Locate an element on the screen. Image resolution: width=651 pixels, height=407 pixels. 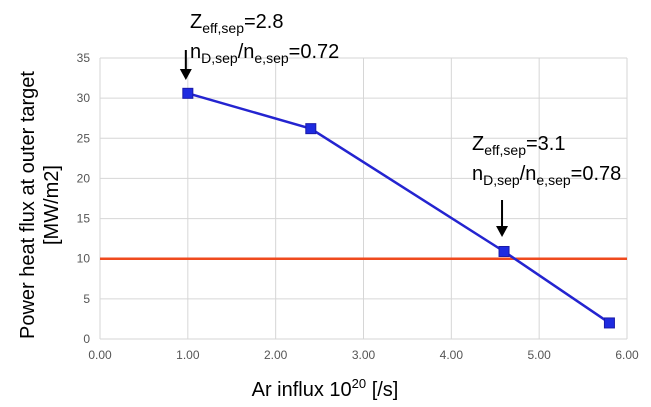
y-axis-title-line2: [MW/m2] is located at coordinates (52, 205).